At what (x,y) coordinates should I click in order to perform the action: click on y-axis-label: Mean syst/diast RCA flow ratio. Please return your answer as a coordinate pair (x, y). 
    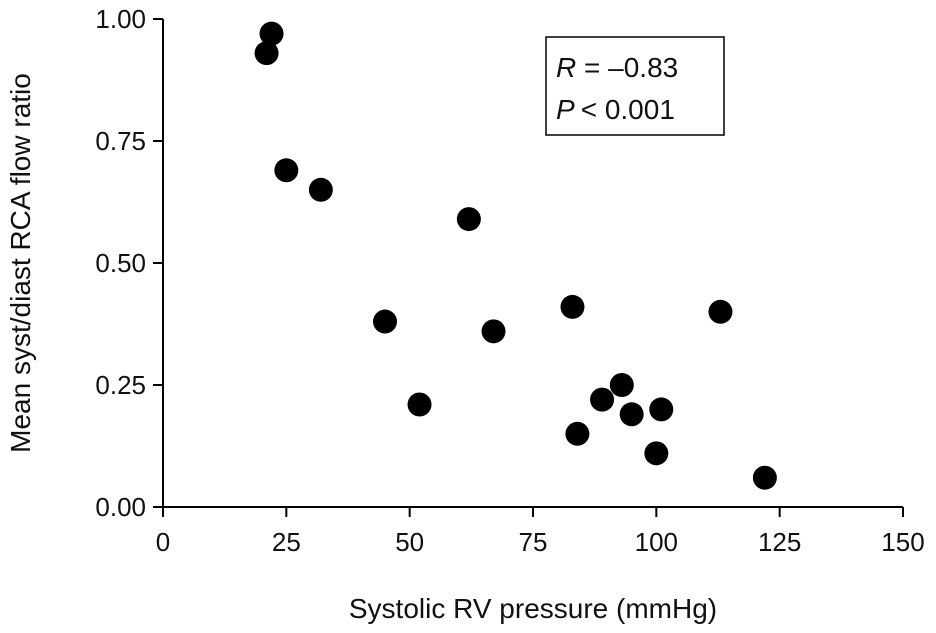
    Looking at the image, I should click on (20, 263).